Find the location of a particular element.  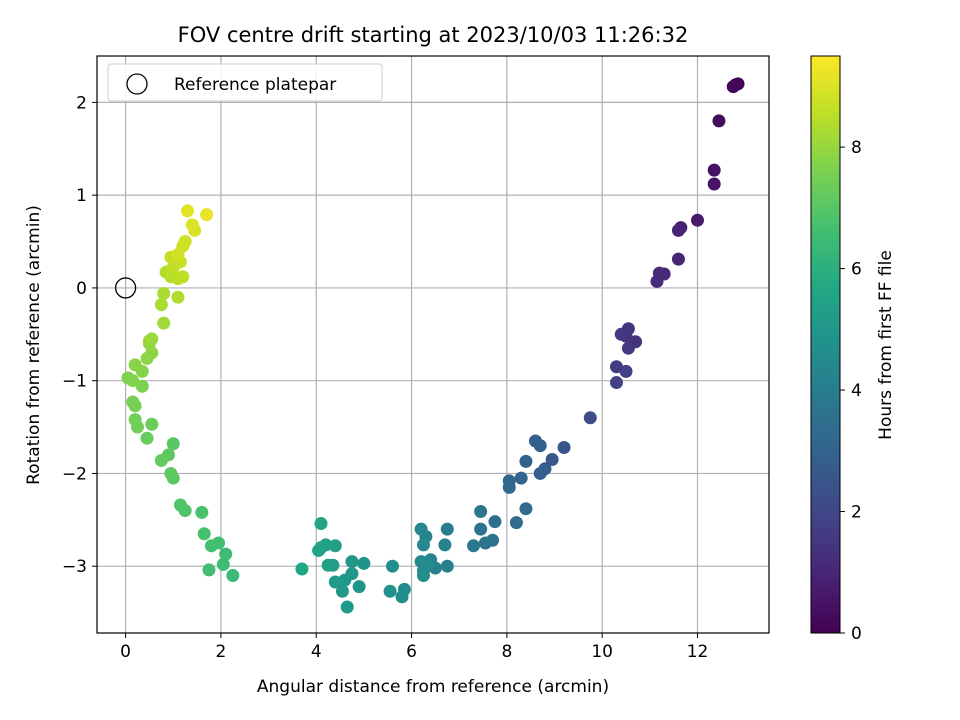

x-tick-label: 4 is located at coordinates (316, 652).